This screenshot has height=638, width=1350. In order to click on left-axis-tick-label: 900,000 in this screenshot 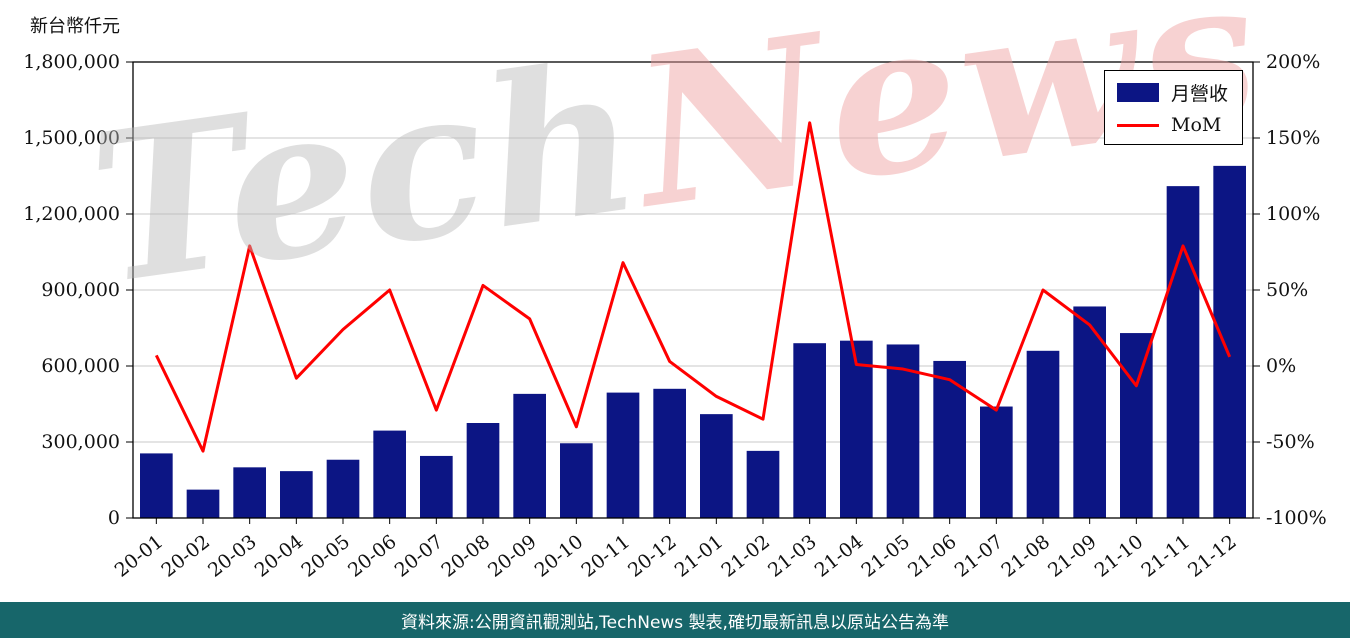, I will do `click(80, 290)`.